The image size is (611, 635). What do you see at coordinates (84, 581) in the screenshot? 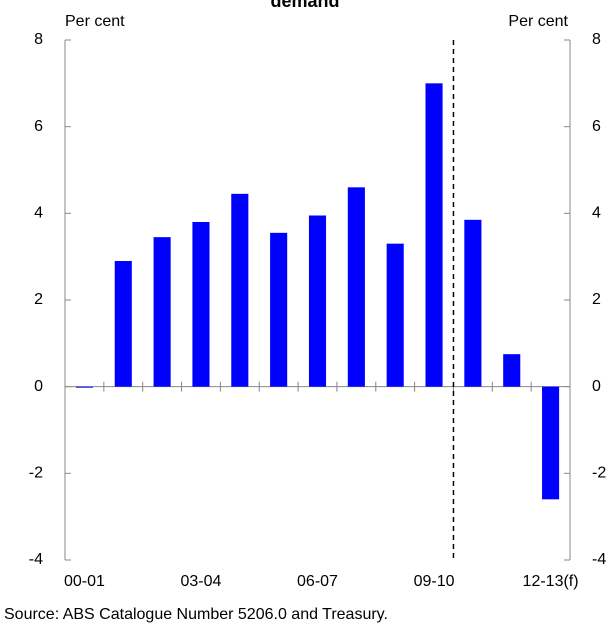
I see `x-tick-label: 00-01` at bounding box center [84, 581].